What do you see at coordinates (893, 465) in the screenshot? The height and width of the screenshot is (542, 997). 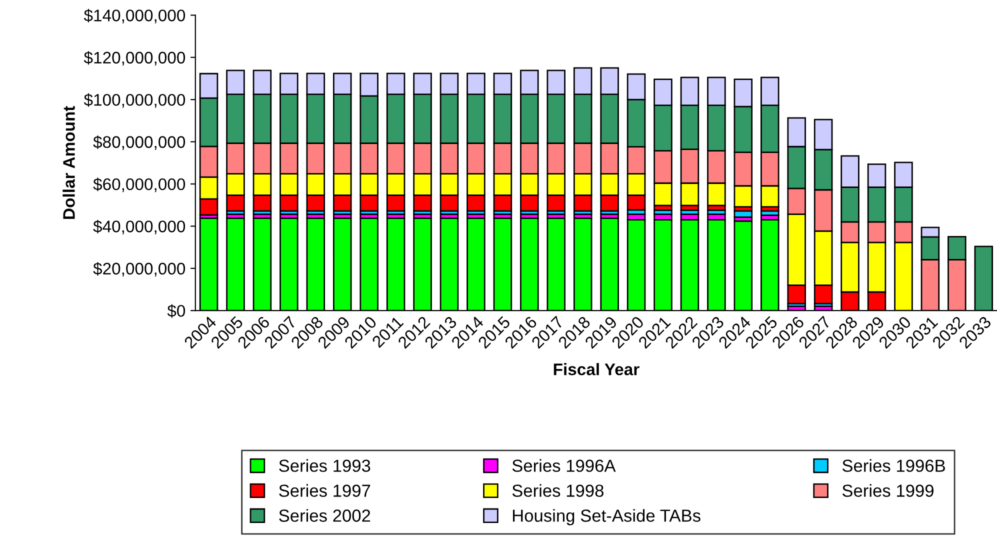 I see `legend-label: Series 1996B` at bounding box center [893, 465].